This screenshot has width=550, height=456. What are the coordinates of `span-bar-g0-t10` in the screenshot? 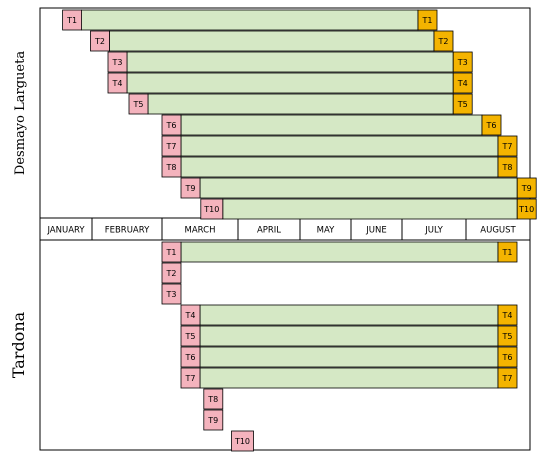 It's located at (370, 209).